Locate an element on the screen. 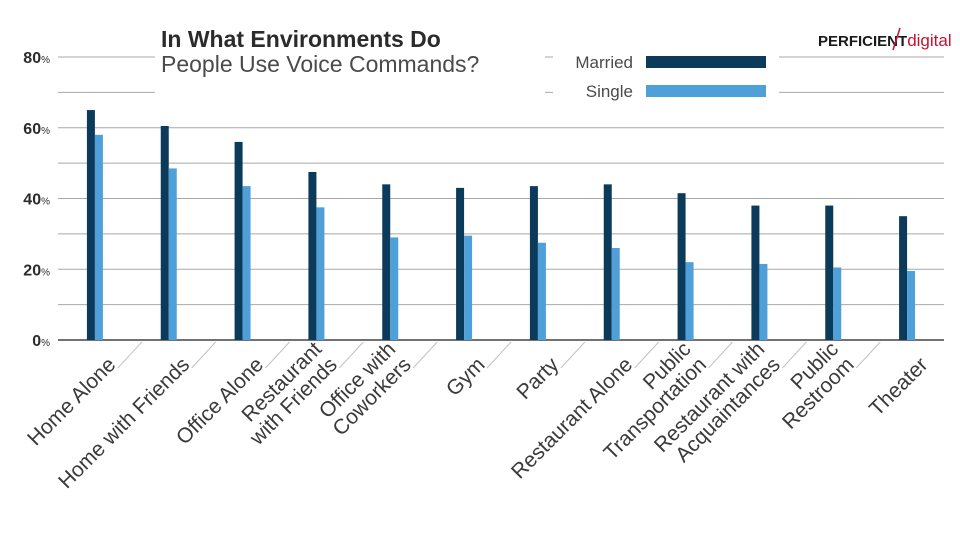 Image resolution: width=960 pixels, height=540 pixels. perficient-digital-logo: PERFICIENTdigital is located at coordinates (885, 39).